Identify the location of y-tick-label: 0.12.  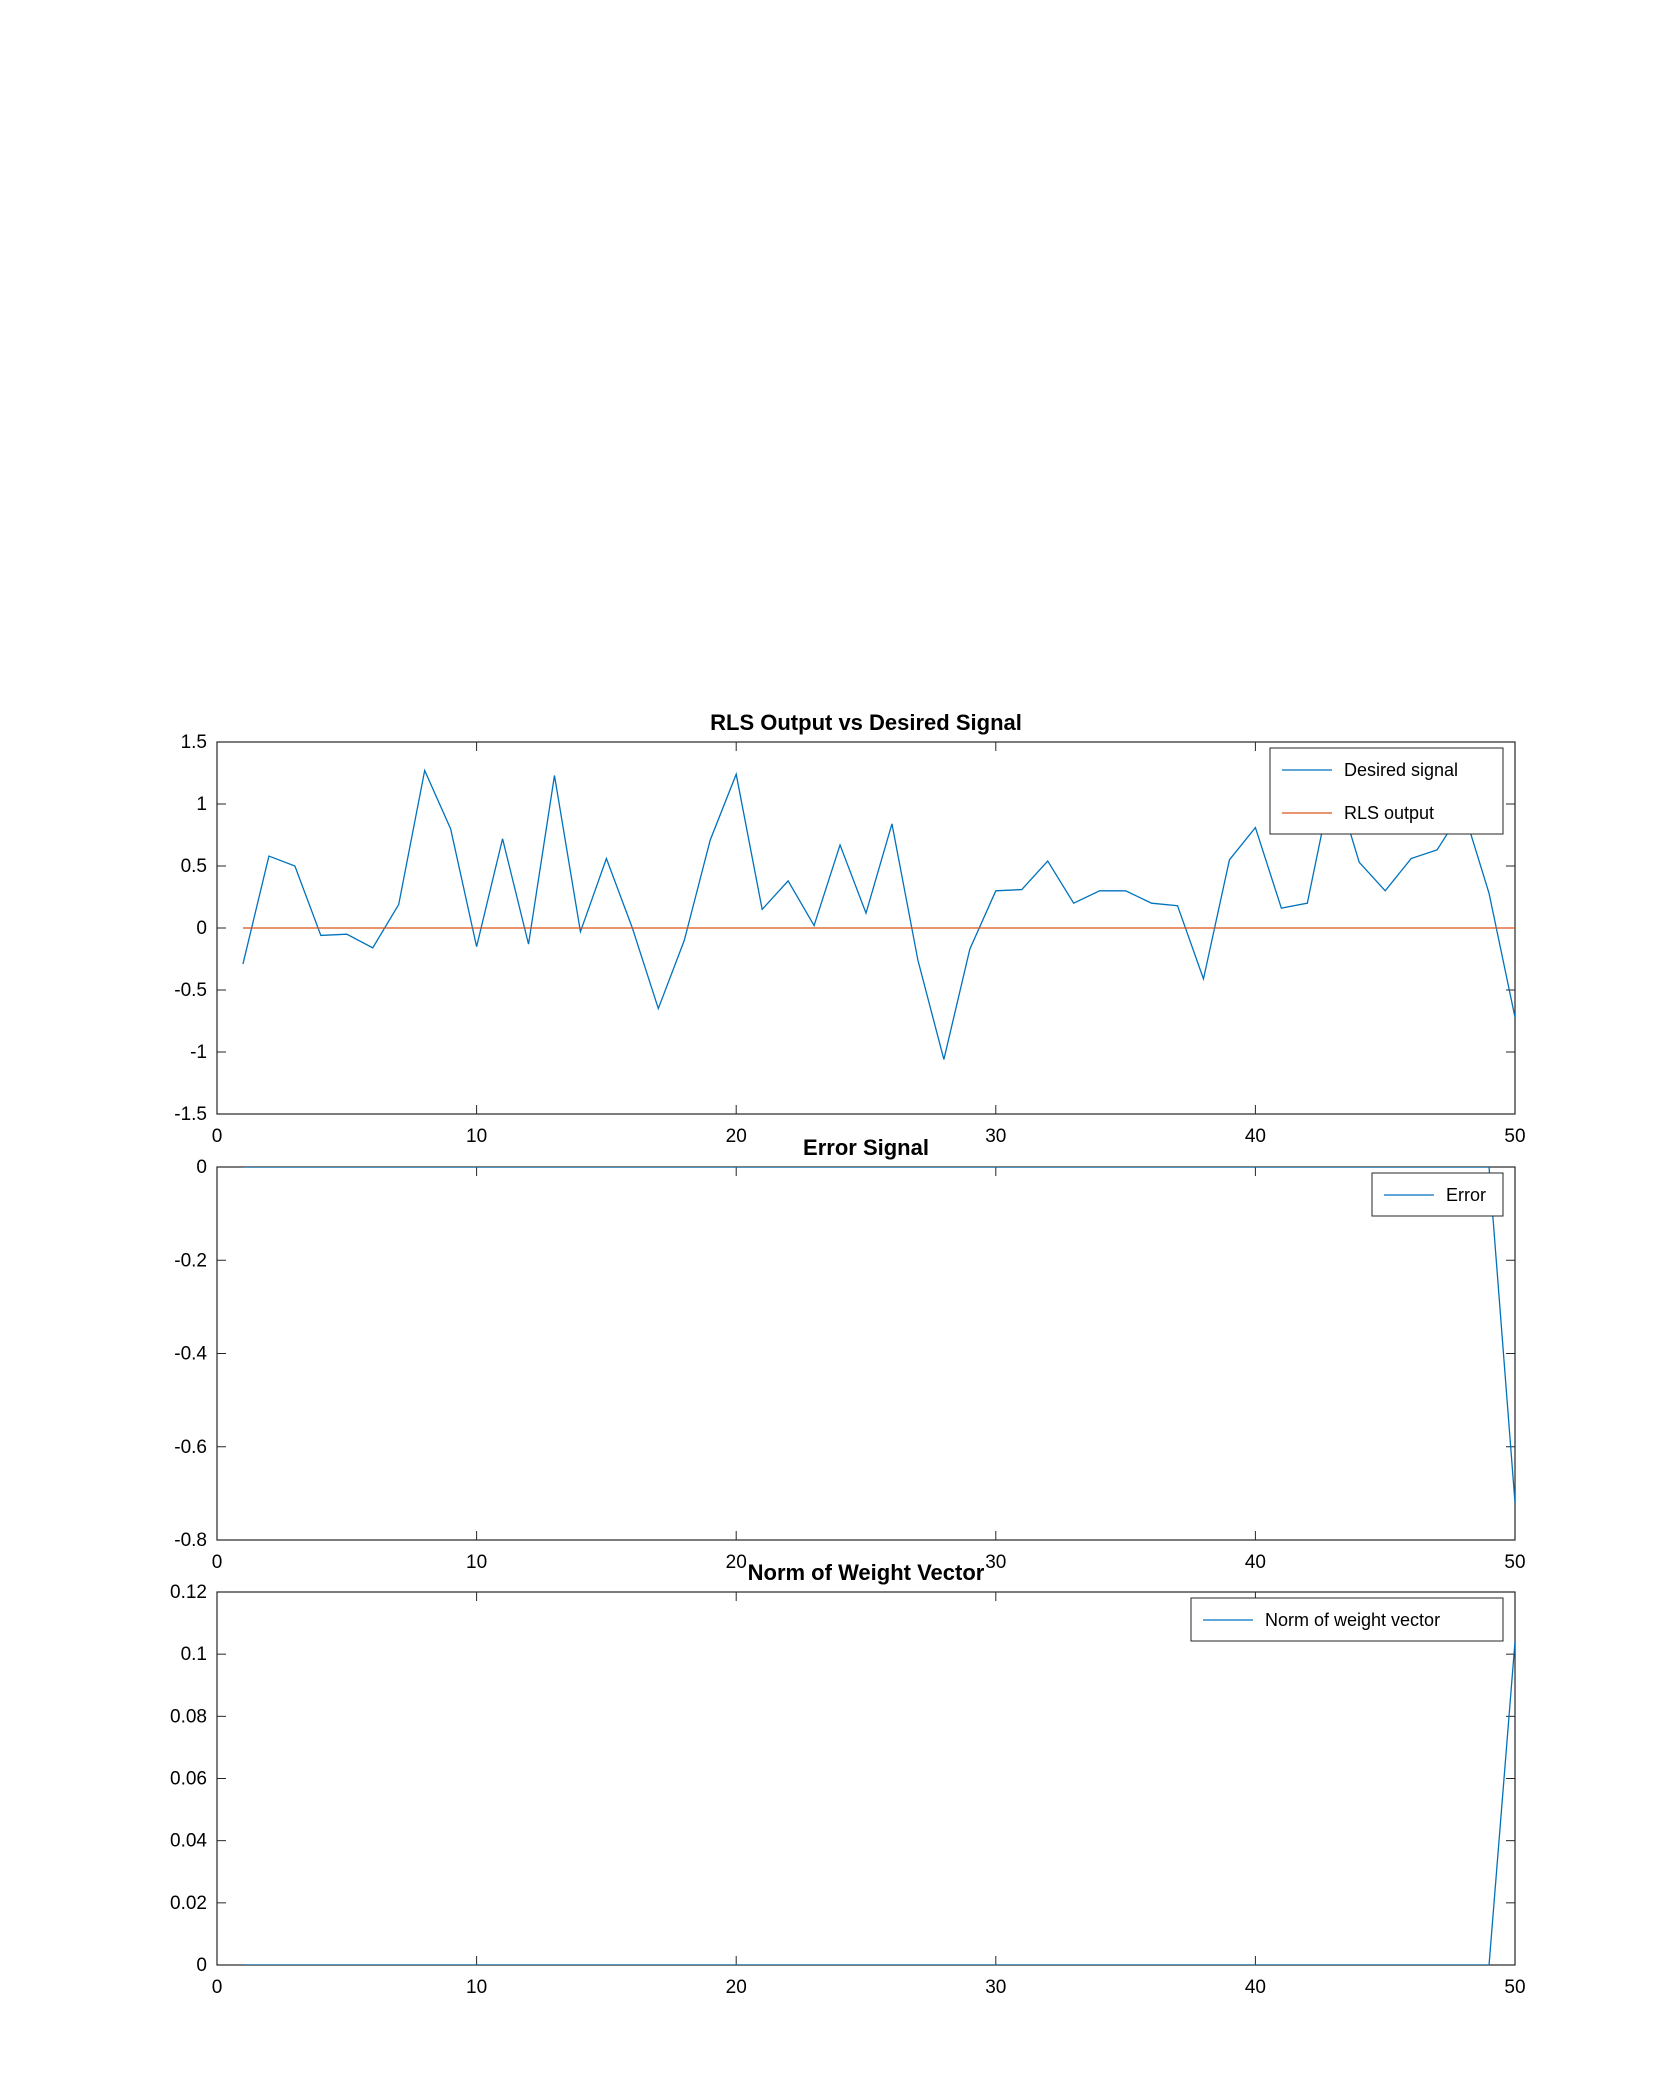
(188, 1592).